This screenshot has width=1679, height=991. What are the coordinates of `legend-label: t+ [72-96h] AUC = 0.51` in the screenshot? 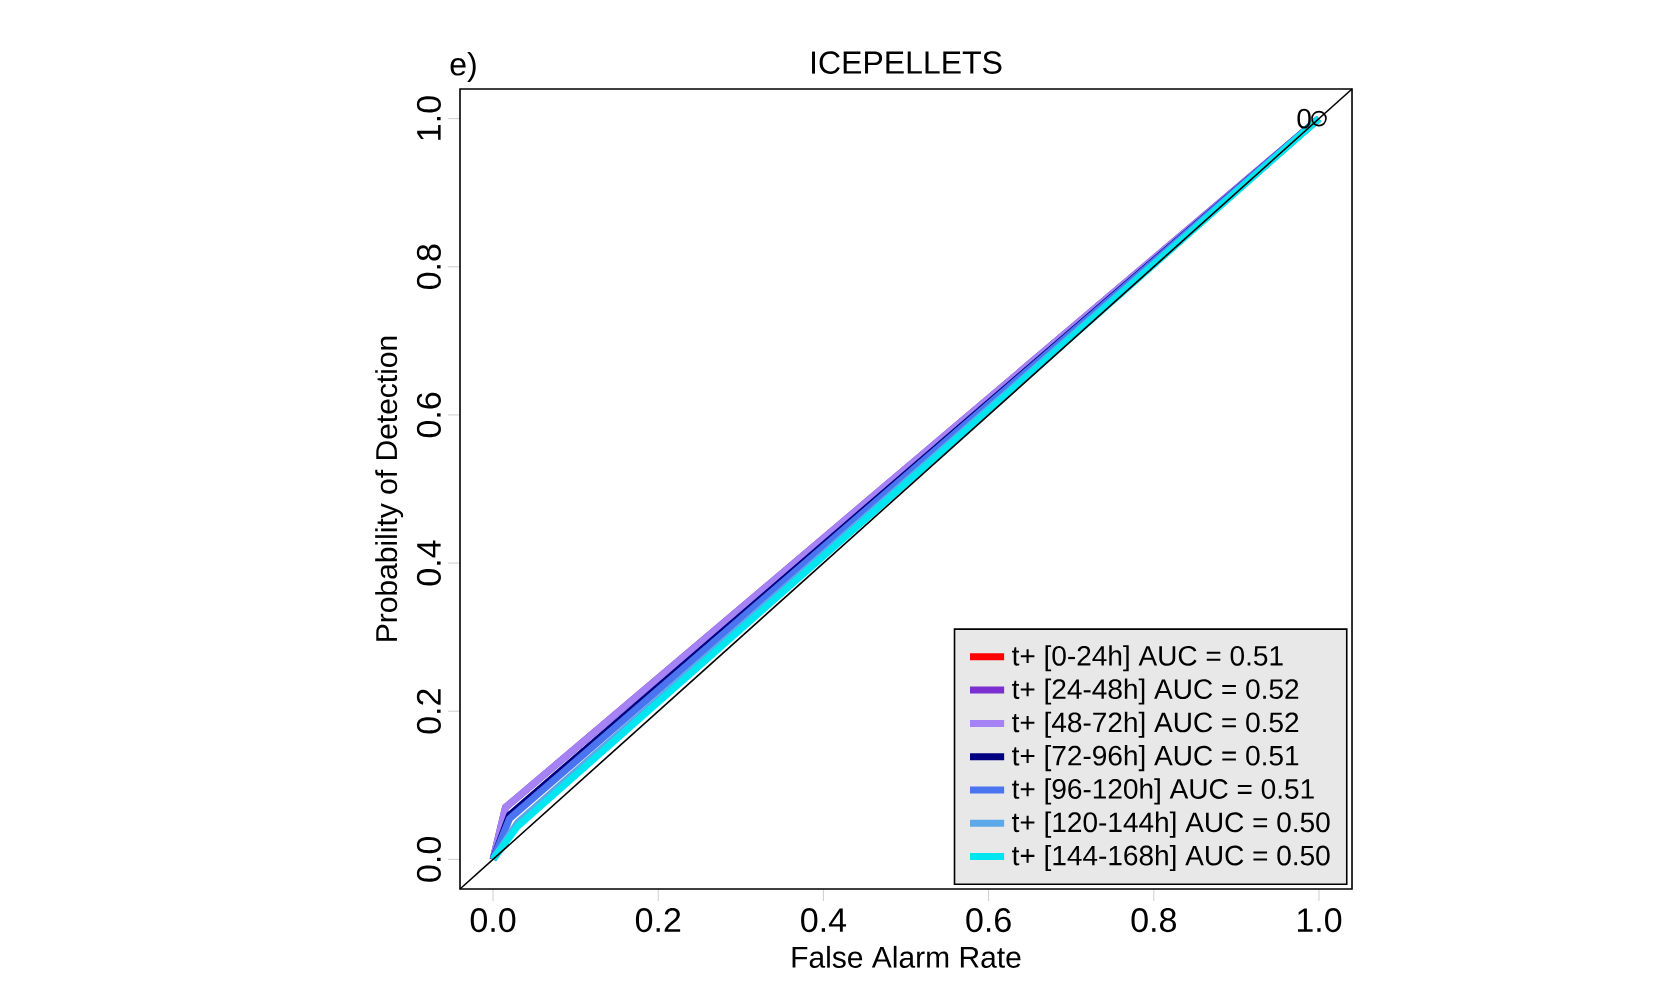 It's located at (1155, 758).